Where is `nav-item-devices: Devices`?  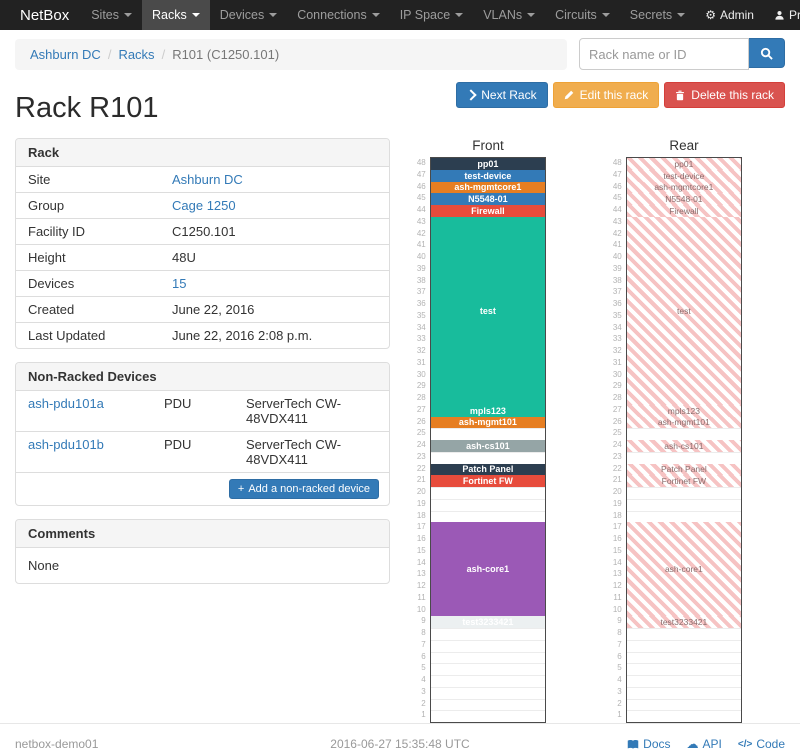
nav-item-devices: Devices is located at coordinates (248, 15).